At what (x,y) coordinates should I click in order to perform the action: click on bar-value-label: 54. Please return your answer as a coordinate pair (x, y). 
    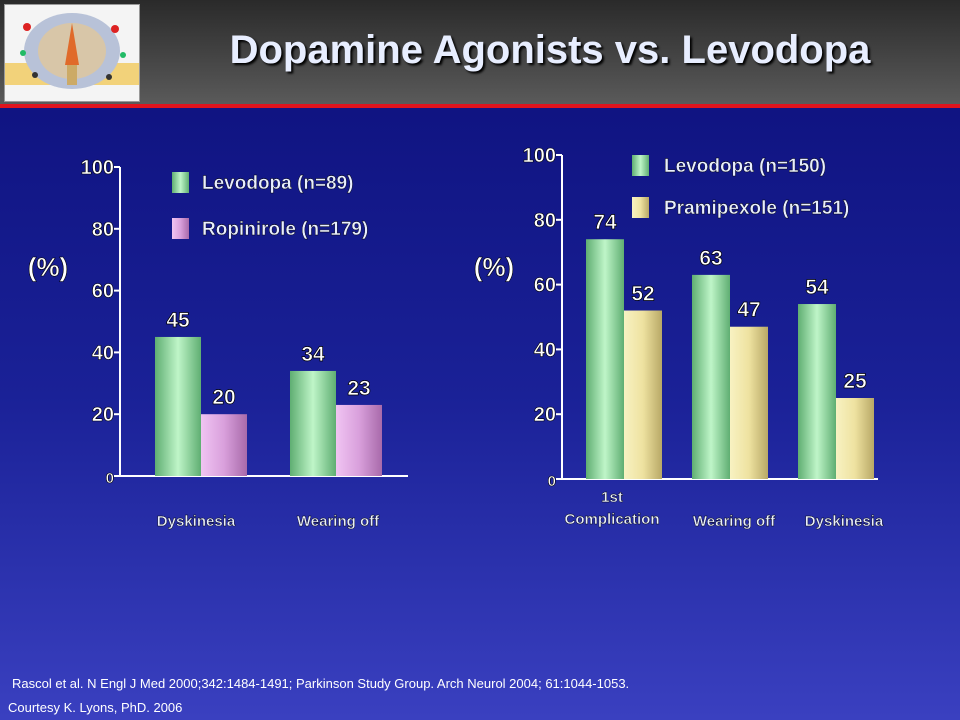
    Looking at the image, I should click on (817, 287).